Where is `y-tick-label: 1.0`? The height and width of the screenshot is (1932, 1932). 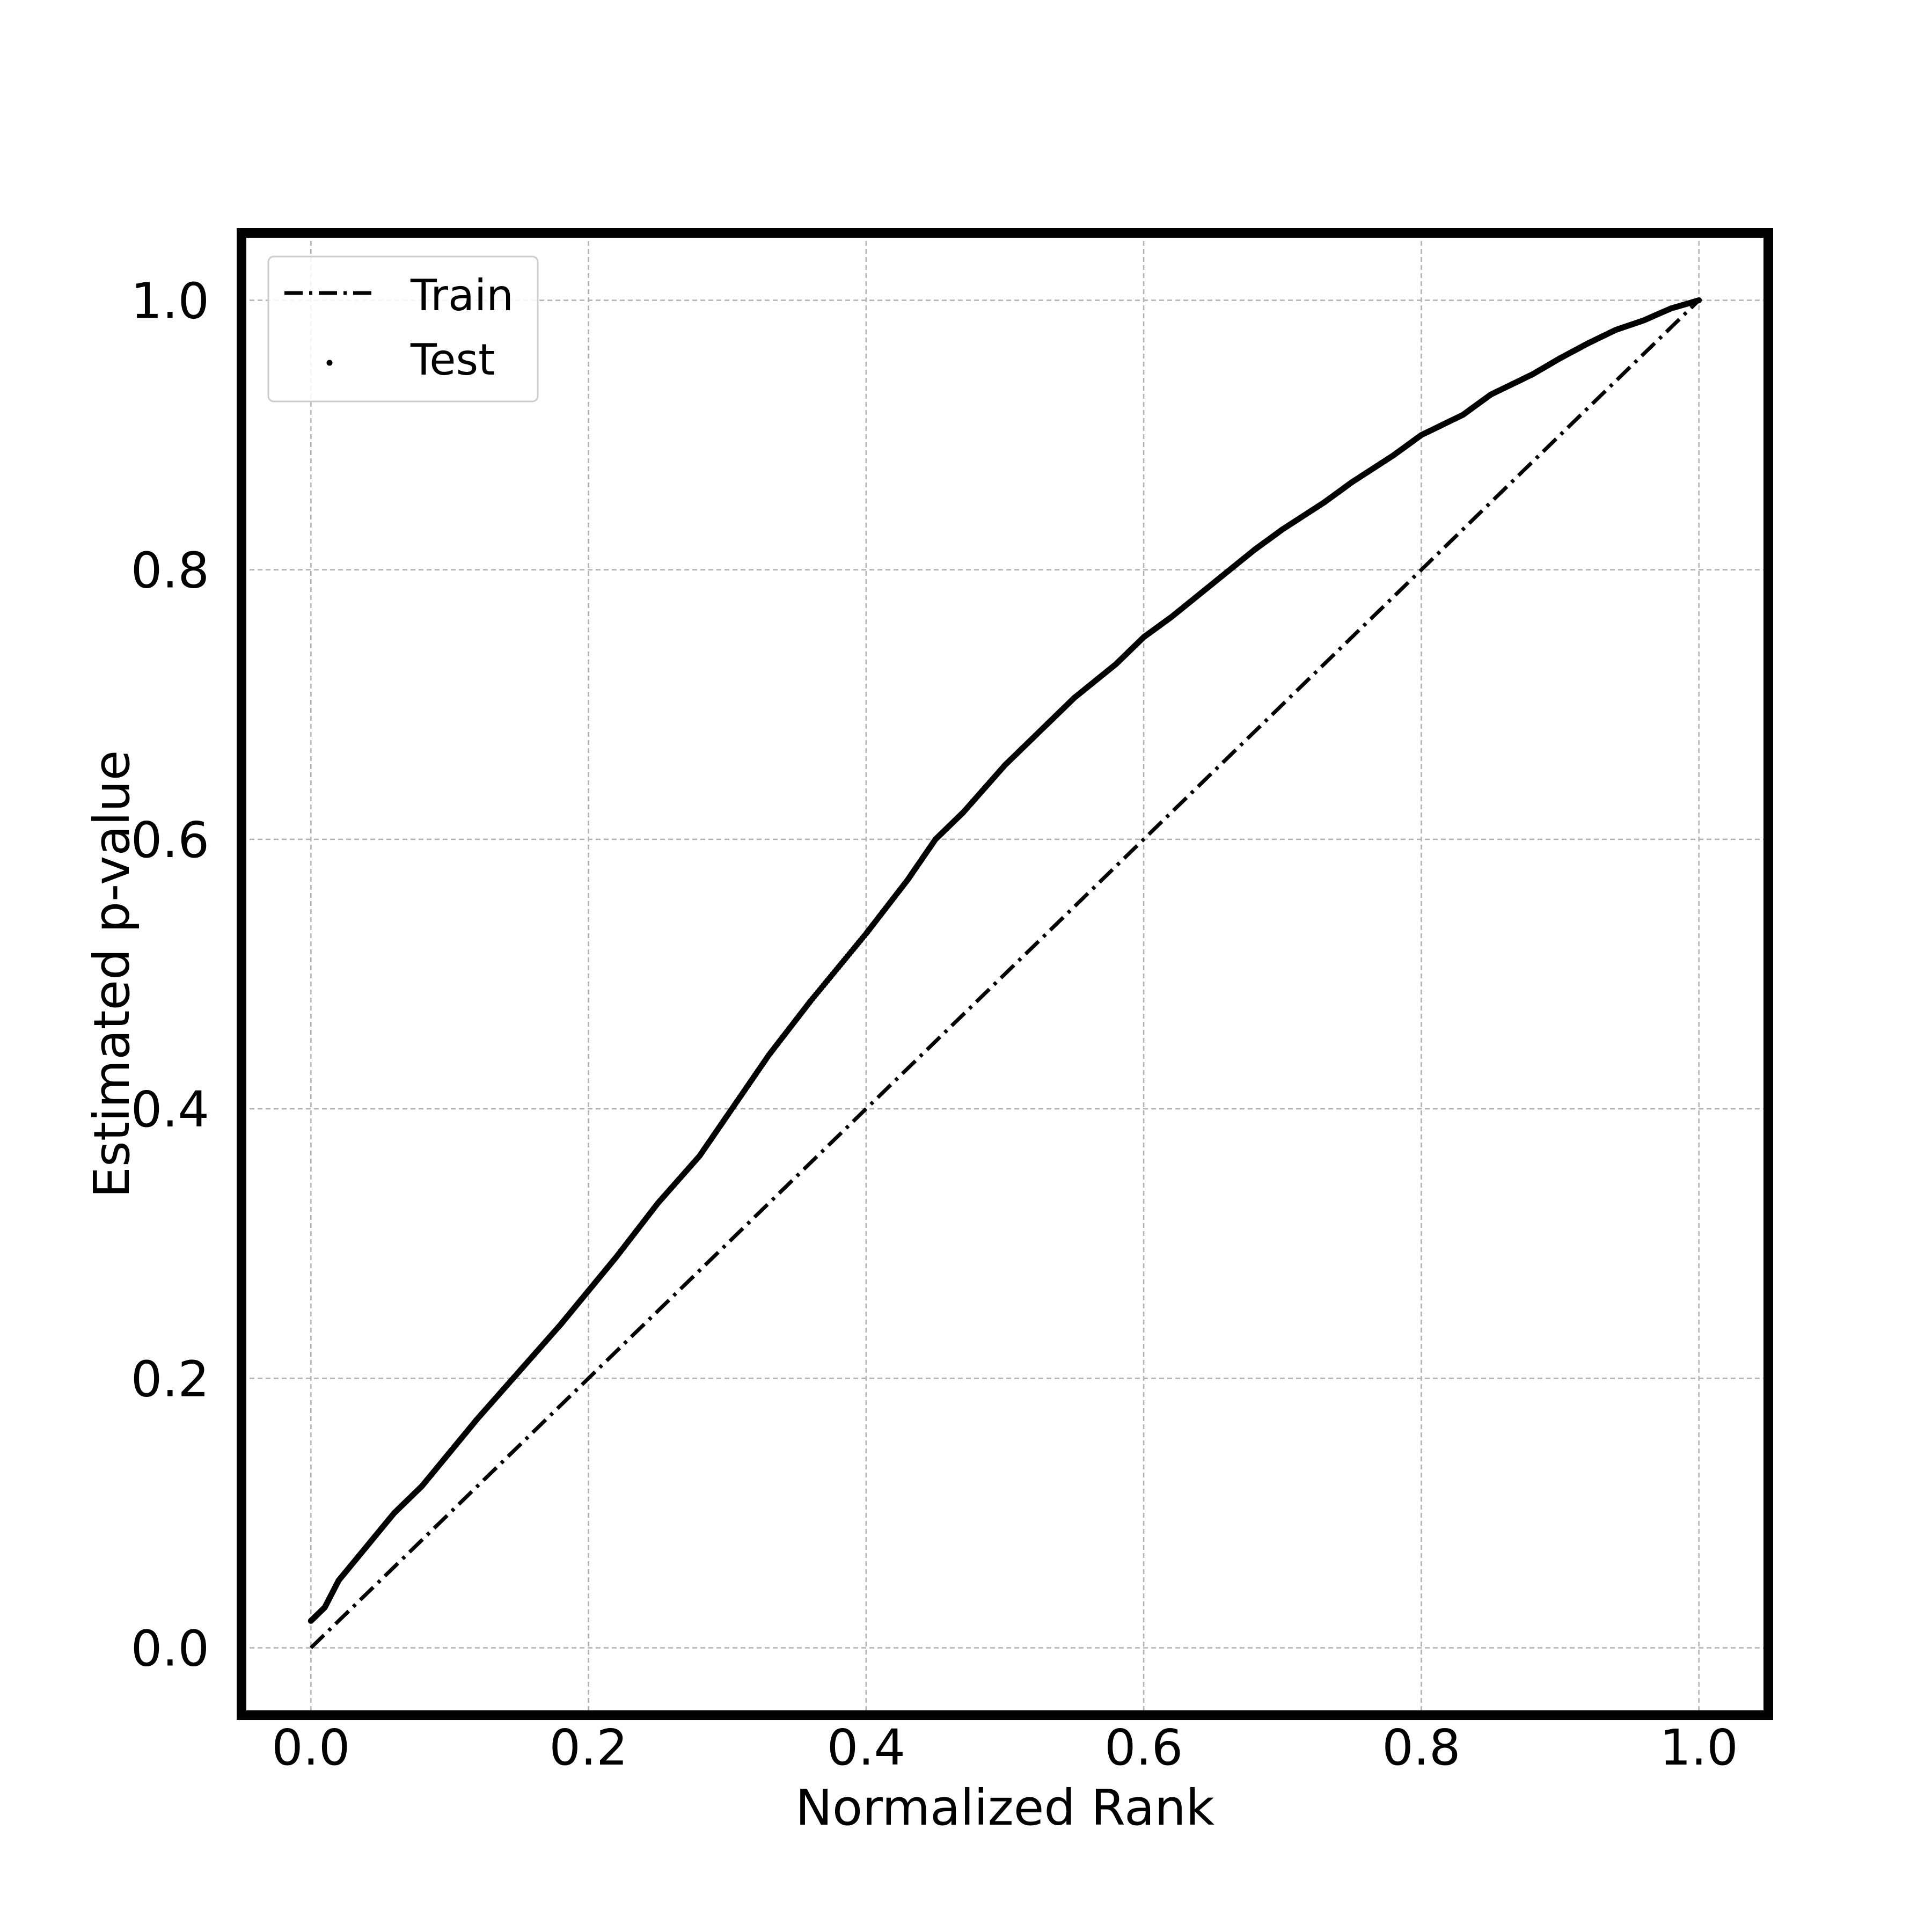
y-tick-label: 1.0 is located at coordinates (170, 301).